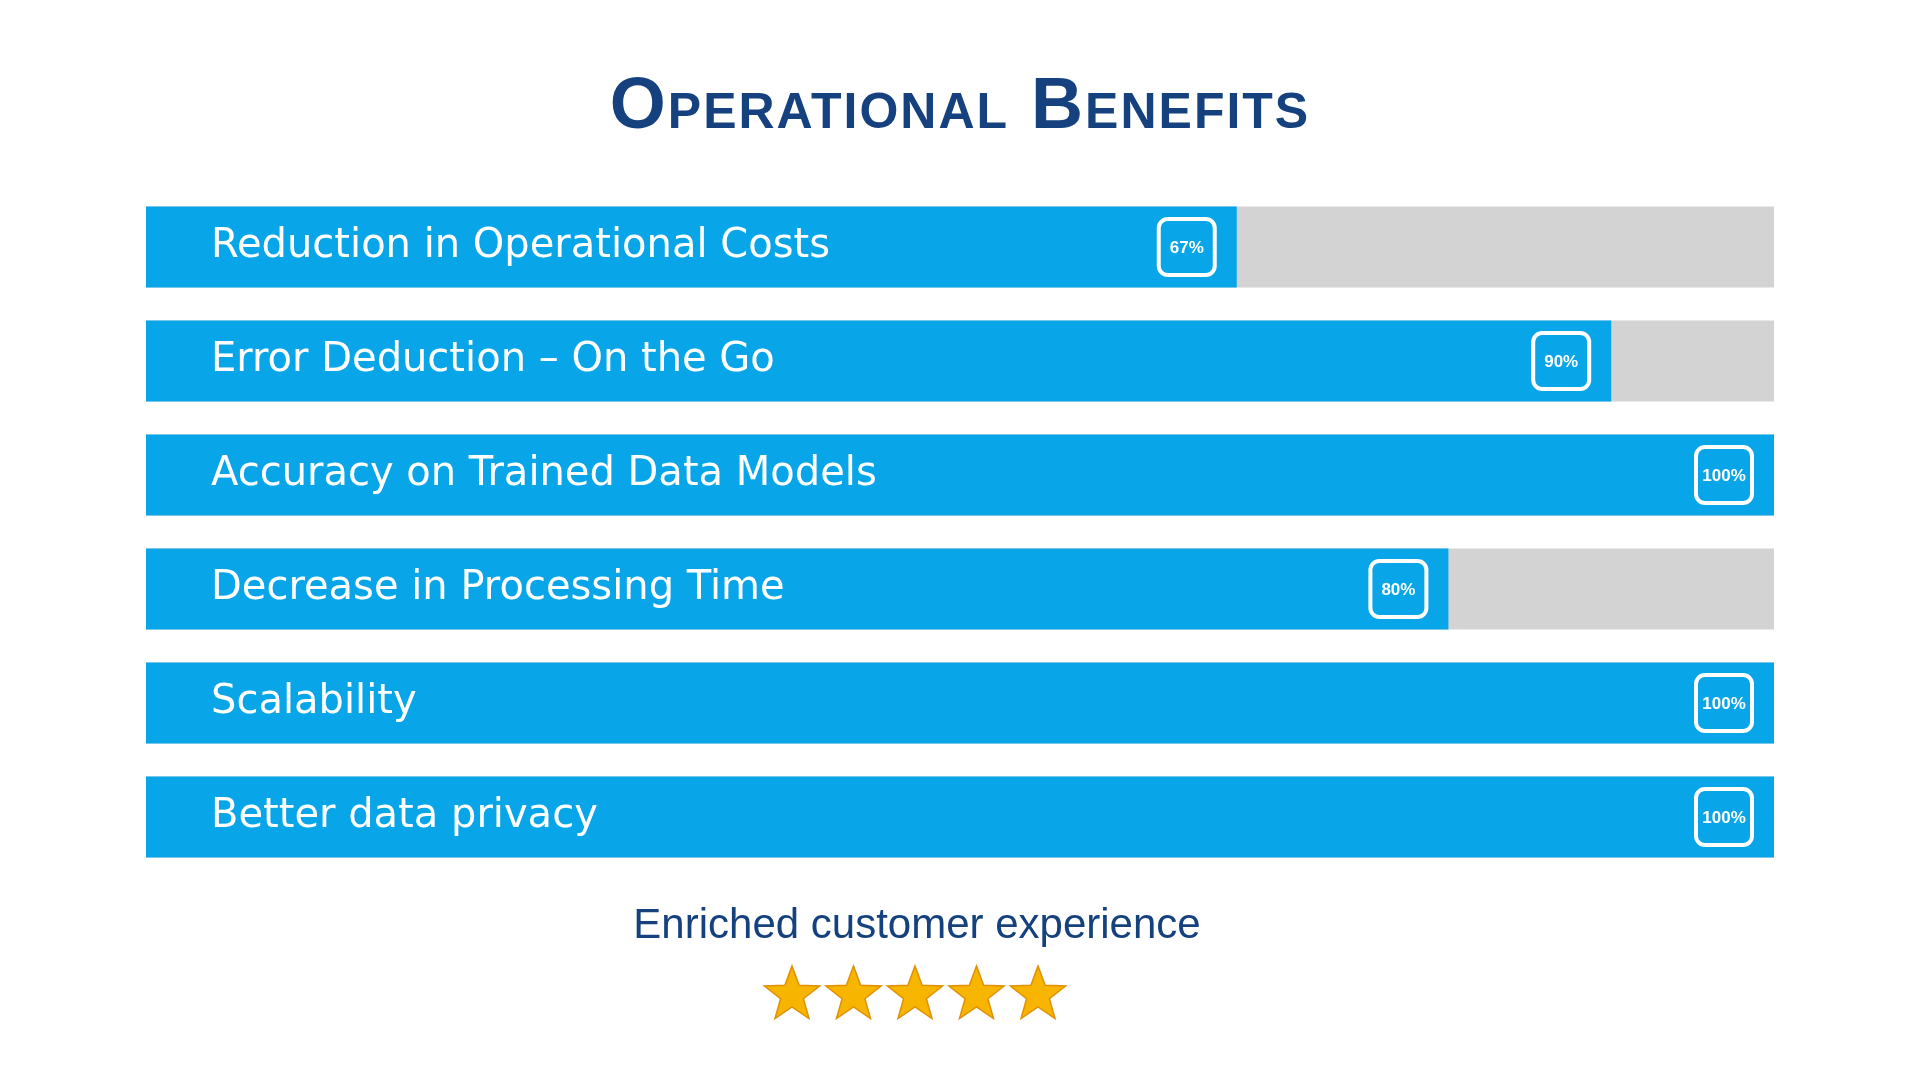 The image size is (1920, 1080). I want to click on text: Enriched customer experience, so click(917, 924).